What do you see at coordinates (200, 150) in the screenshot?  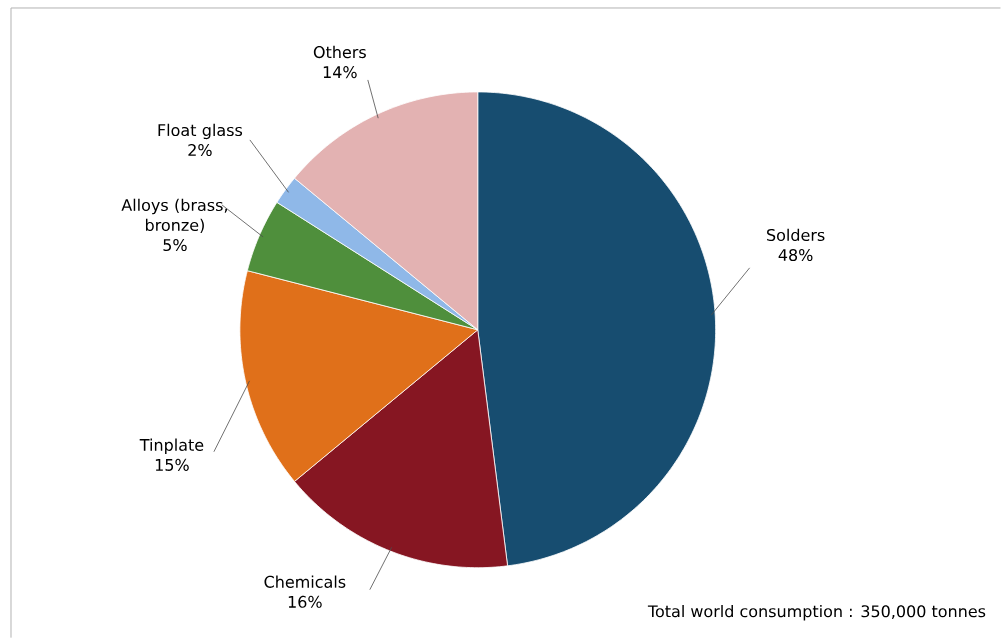 I see `data-label: 2%` at bounding box center [200, 150].